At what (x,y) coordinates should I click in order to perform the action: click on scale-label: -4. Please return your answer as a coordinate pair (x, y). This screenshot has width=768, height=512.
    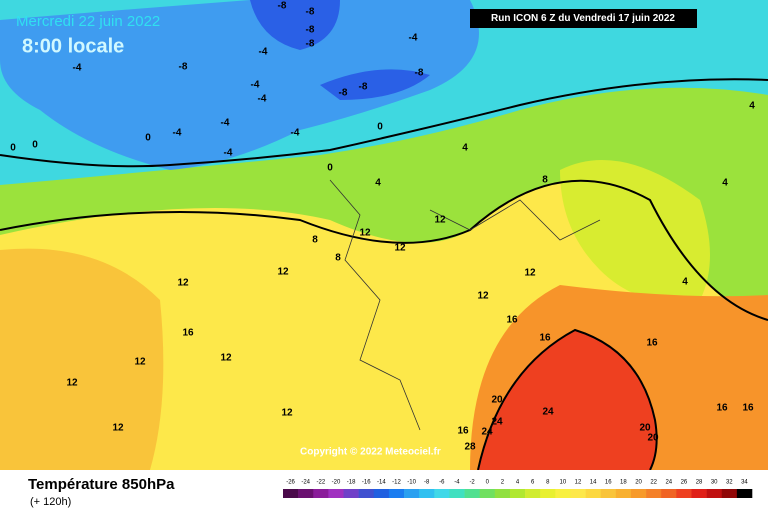
    Looking at the image, I should click on (457, 483).